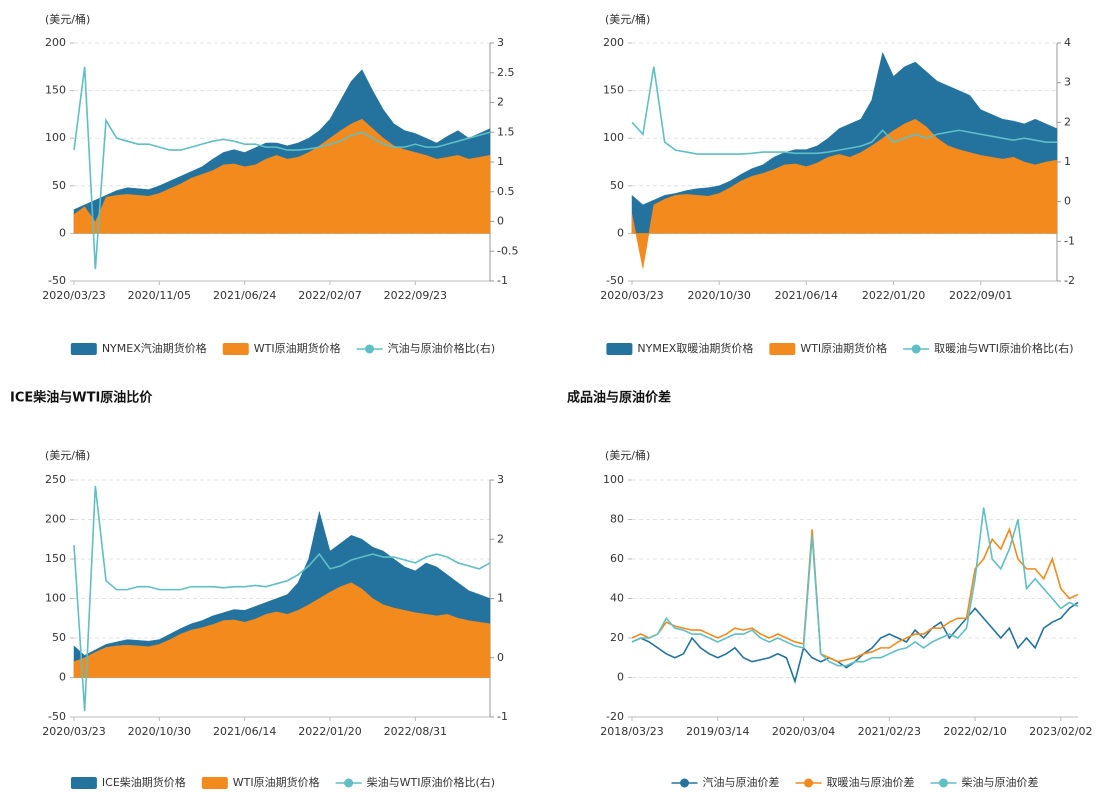 The image size is (1101, 792). I want to click on legend: 汽油与原油价差 取暖油与原油价差 柴油与原油价差, so click(855, 782).